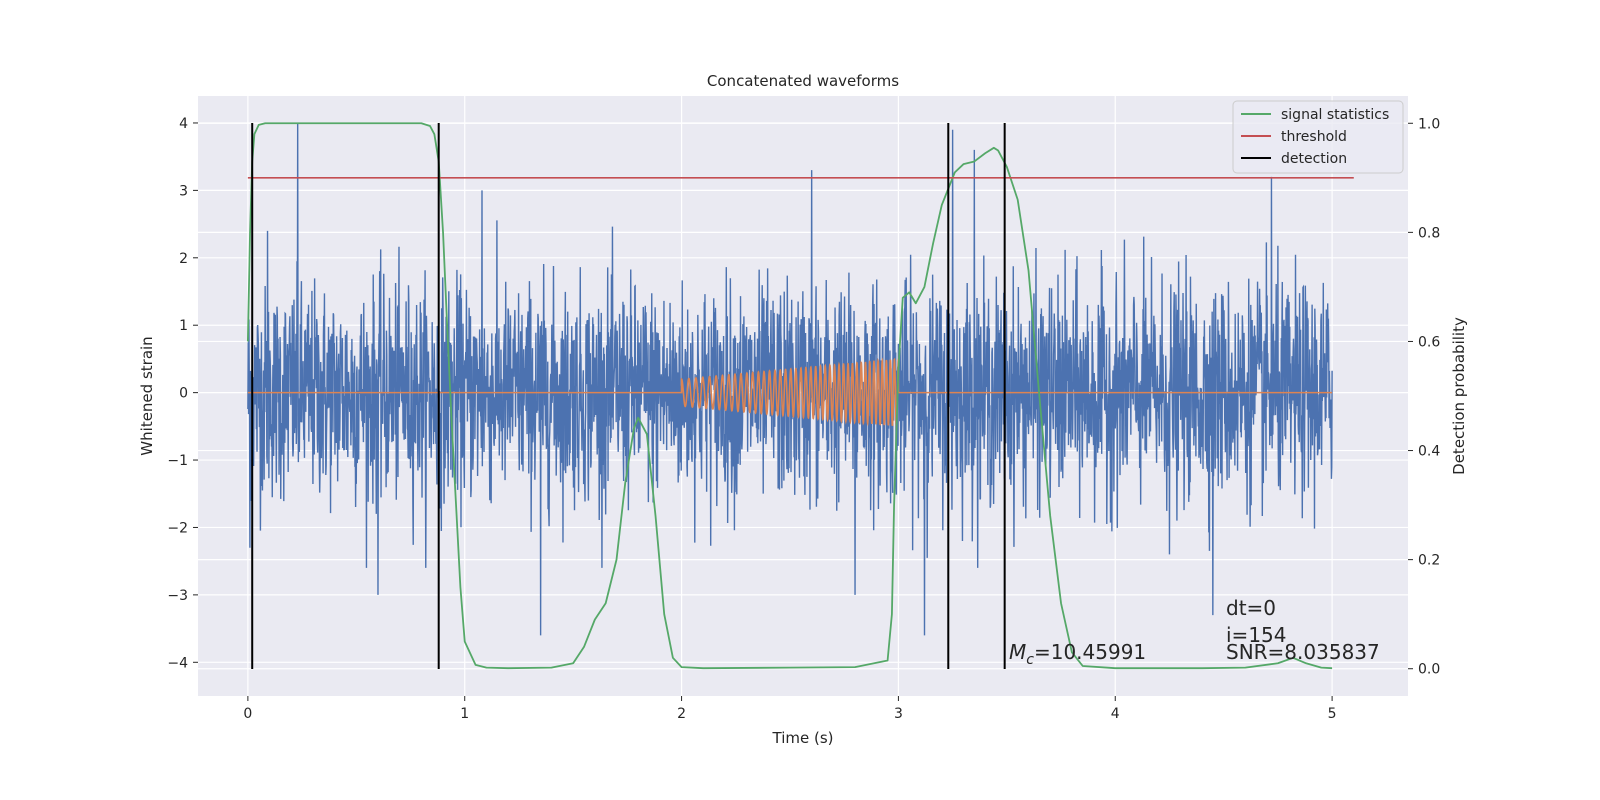  Describe the element at coordinates (898, 714) in the screenshot. I see `x-tick-label-3: 3` at that location.